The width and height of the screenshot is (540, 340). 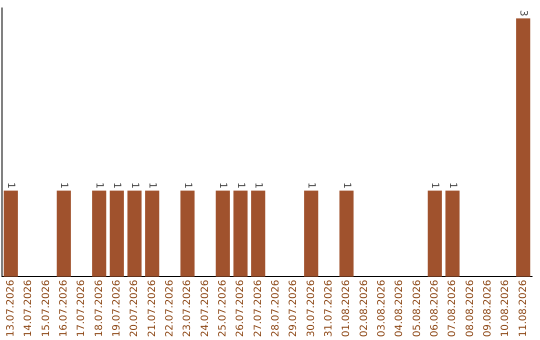 What do you see at coordinates (470, 309) in the screenshot?
I see `x-tick-label: 08.08.2026` at bounding box center [470, 309].